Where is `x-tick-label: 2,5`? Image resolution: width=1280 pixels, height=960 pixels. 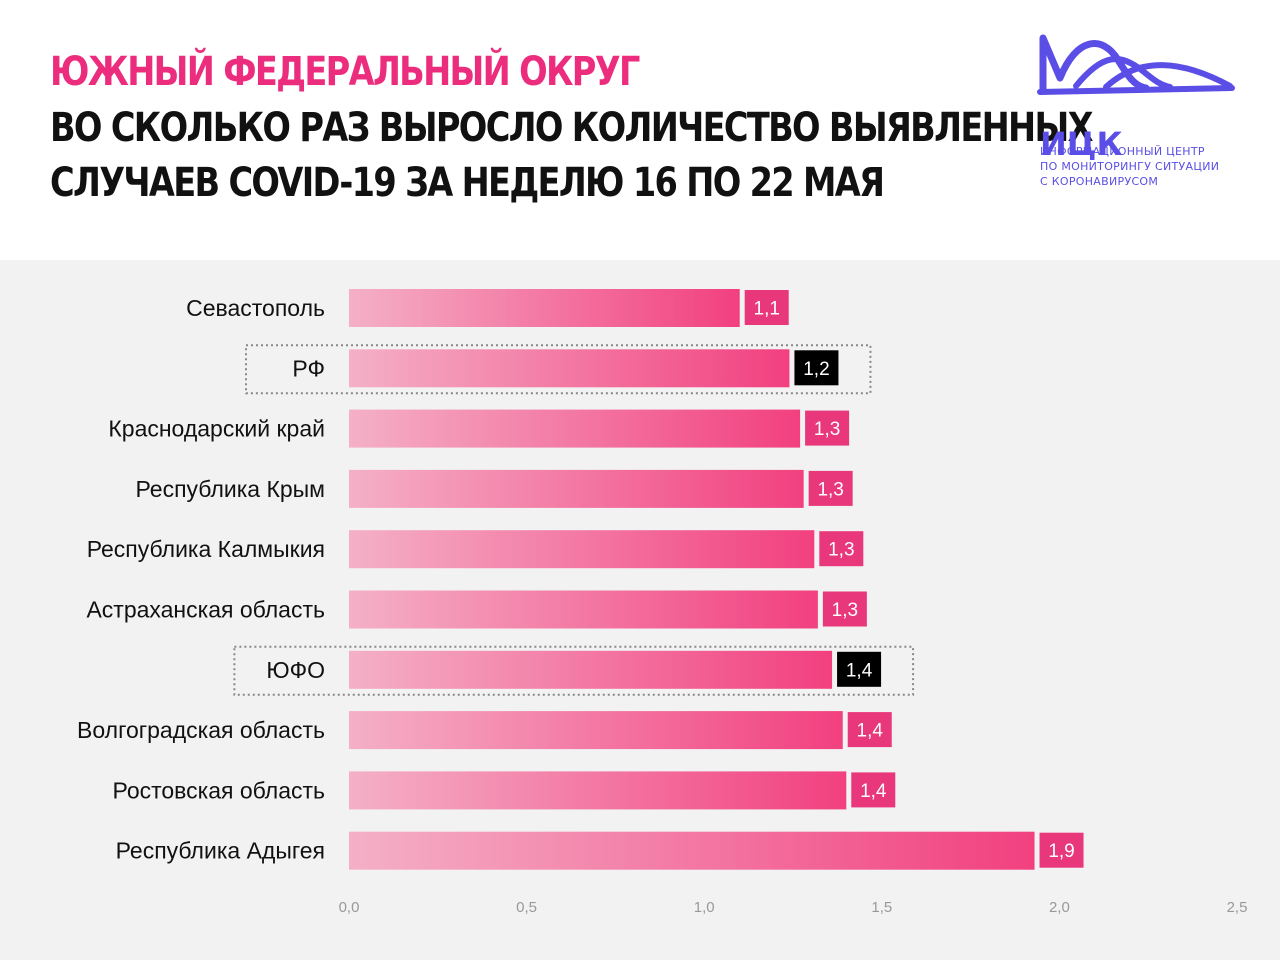 x-tick-label: 2,5 is located at coordinates (1237, 907).